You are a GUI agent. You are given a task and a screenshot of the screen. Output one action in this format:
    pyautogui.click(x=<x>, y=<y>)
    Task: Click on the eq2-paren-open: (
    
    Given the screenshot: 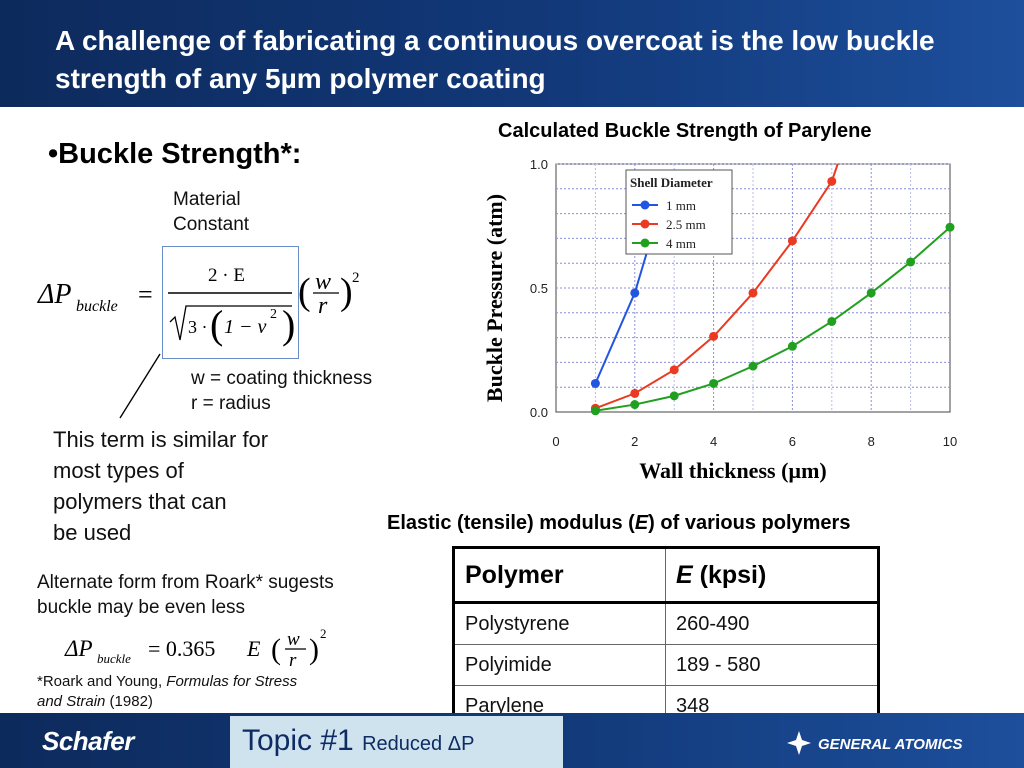 What is the action you would take?
    pyautogui.click(x=276, y=649)
    